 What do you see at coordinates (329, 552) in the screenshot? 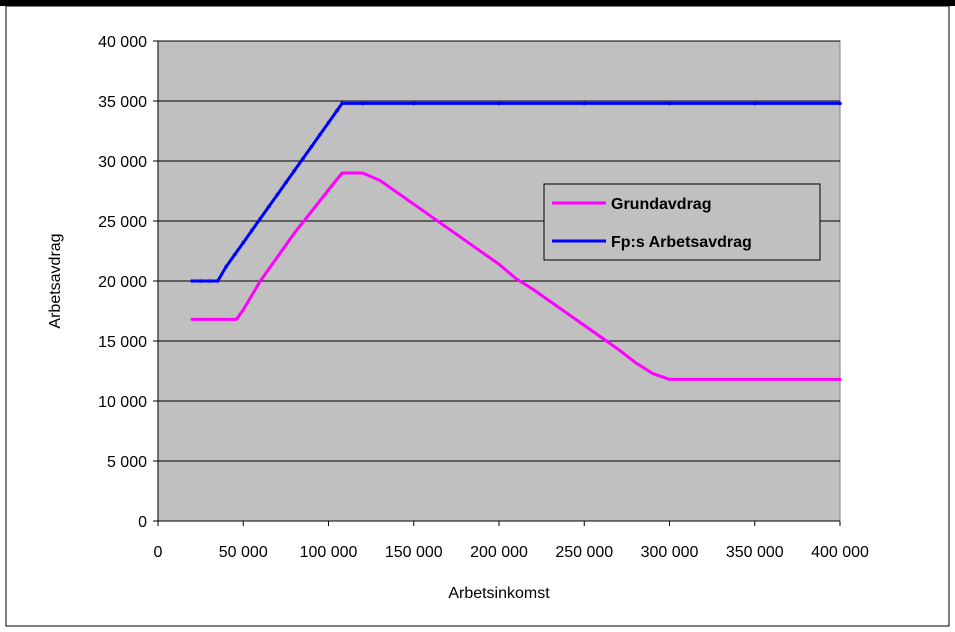
I see `x-tick-label: 100 000` at bounding box center [329, 552].